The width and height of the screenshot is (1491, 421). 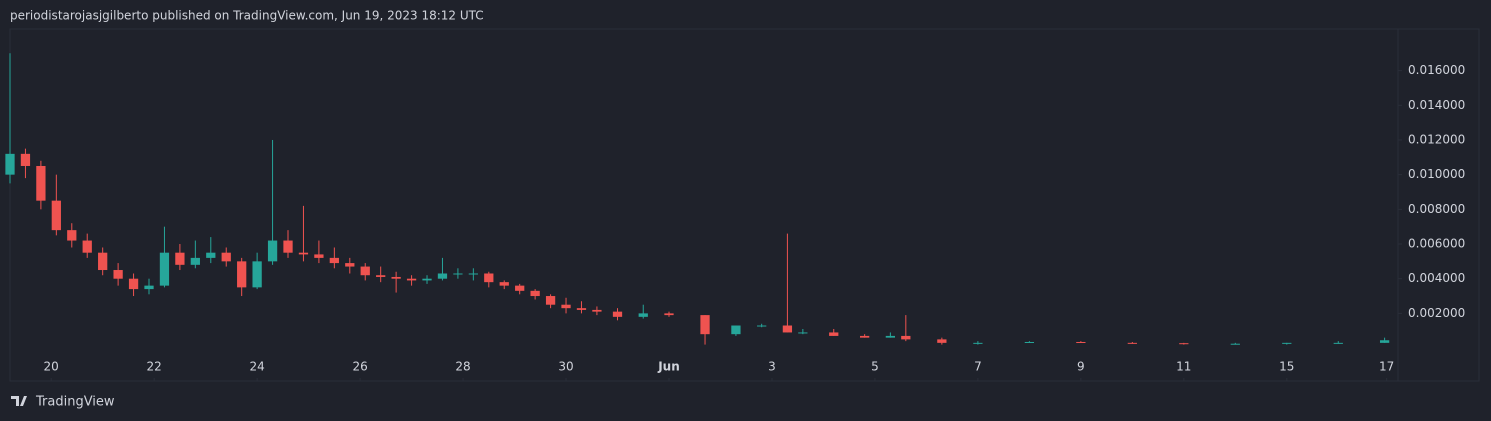 What do you see at coordinates (359, 367) in the screenshot?
I see `x-tick-label: 26` at bounding box center [359, 367].